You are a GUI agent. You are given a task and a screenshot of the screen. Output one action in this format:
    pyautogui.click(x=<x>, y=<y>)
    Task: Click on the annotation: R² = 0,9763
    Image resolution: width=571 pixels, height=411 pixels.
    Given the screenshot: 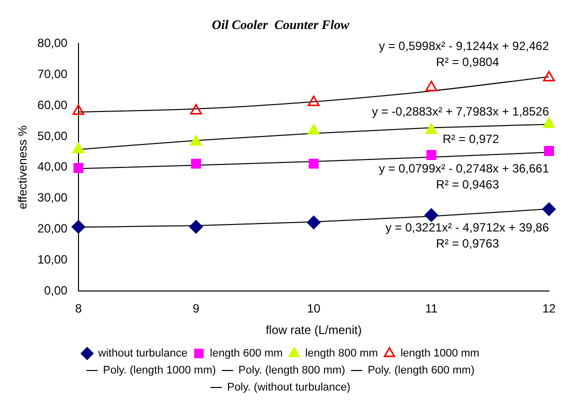 What is the action you would take?
    pyautogui.click(x=468, y=243)
    